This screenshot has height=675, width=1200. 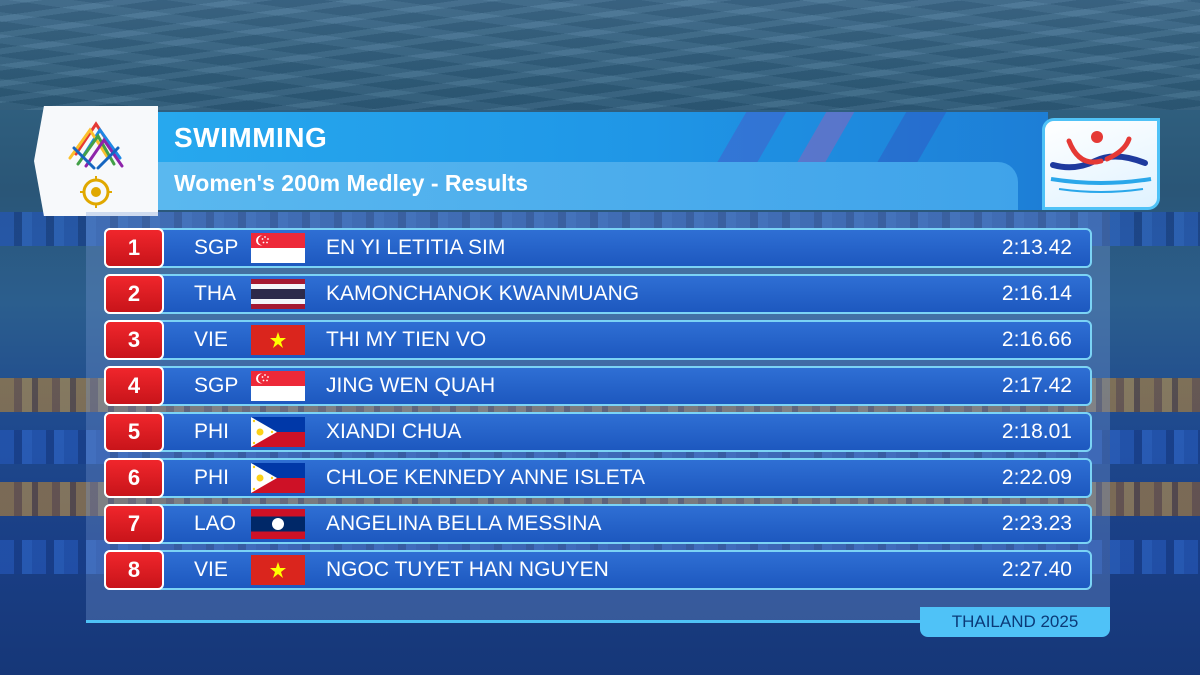 What do you see at coordinates (134, 432) in the screenshot?
I see `rank-badge: 5` at bounding box center [134, 432].